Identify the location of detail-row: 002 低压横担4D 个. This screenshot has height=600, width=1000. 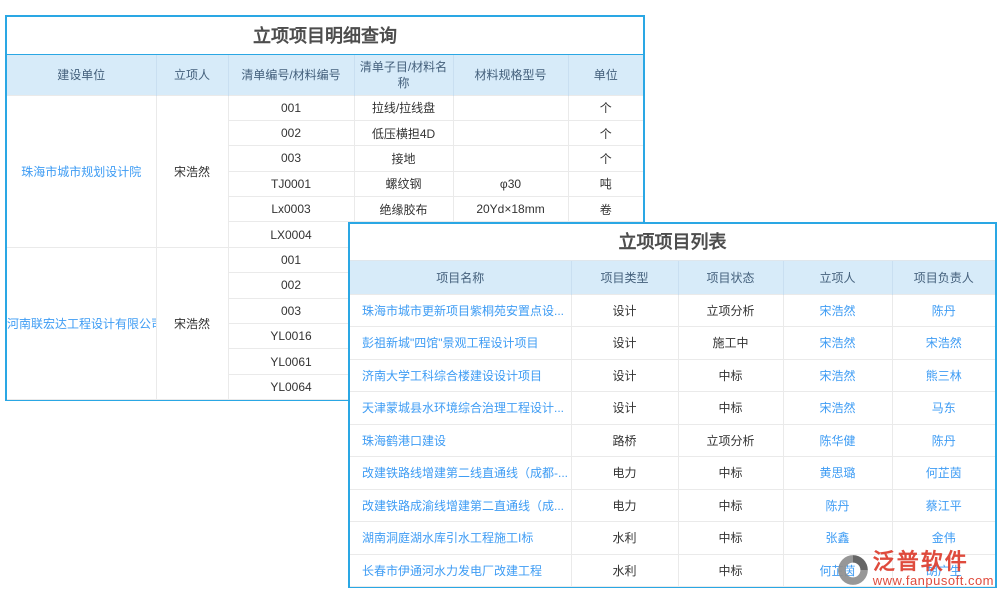
(325, 133).